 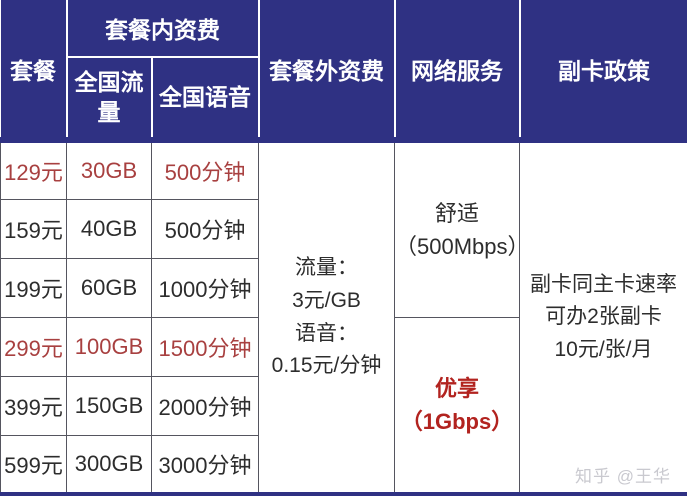 I want to click on table-row: 399元 150GB 2000分钟, so click(x=343, y=405).